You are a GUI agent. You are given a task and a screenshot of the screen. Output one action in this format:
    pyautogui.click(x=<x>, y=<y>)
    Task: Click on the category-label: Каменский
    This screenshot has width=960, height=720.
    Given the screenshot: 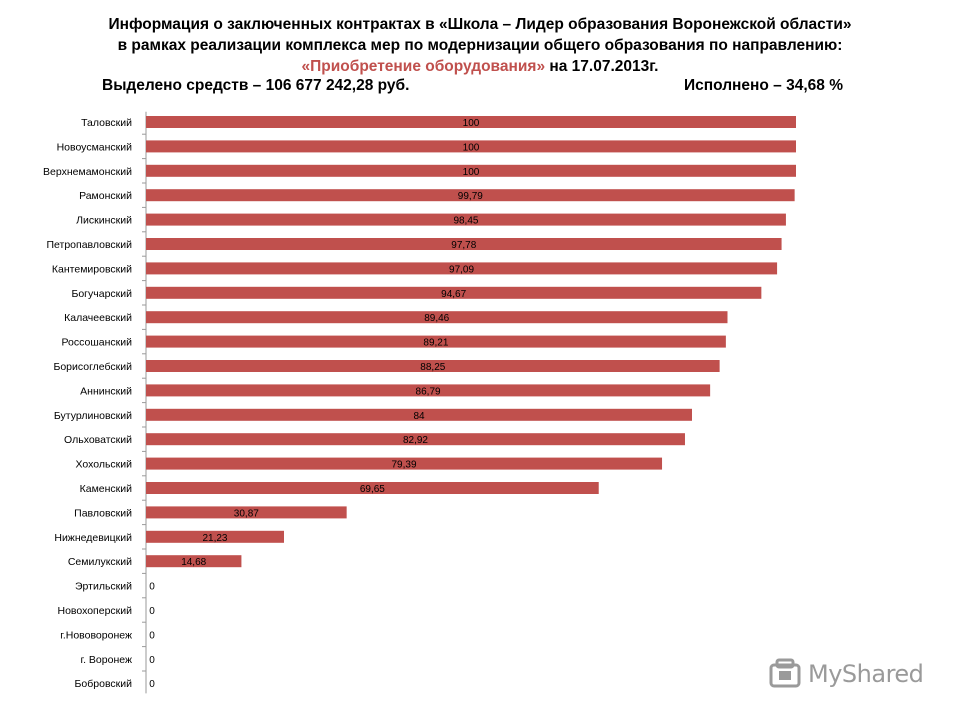 What is the action you would take?
    pyautogui.click(x=106, y=489)
    